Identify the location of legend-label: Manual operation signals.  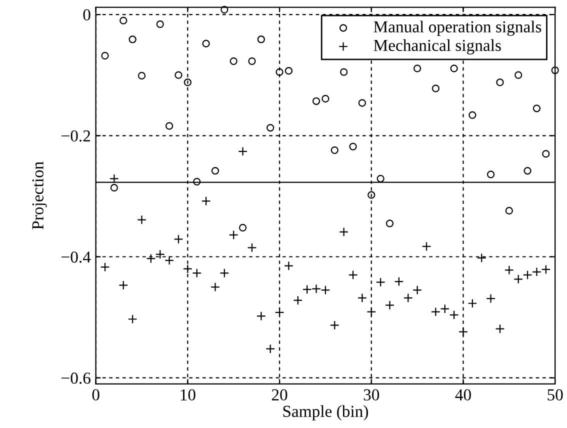
(458, 28).